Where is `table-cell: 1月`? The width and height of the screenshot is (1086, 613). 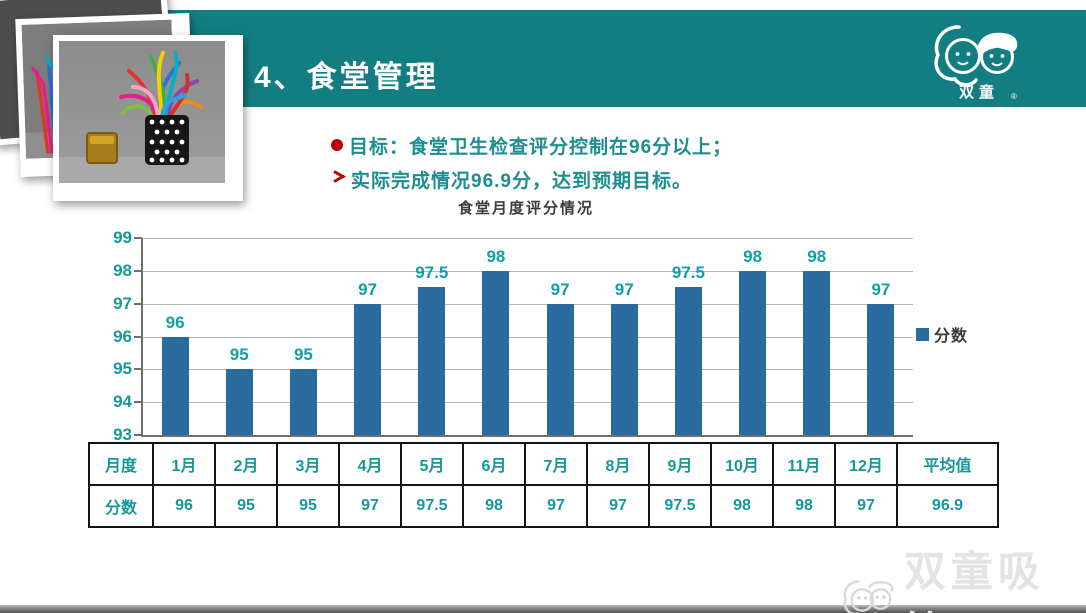
table-cell: 1月 is located at coordinates (184, 464).